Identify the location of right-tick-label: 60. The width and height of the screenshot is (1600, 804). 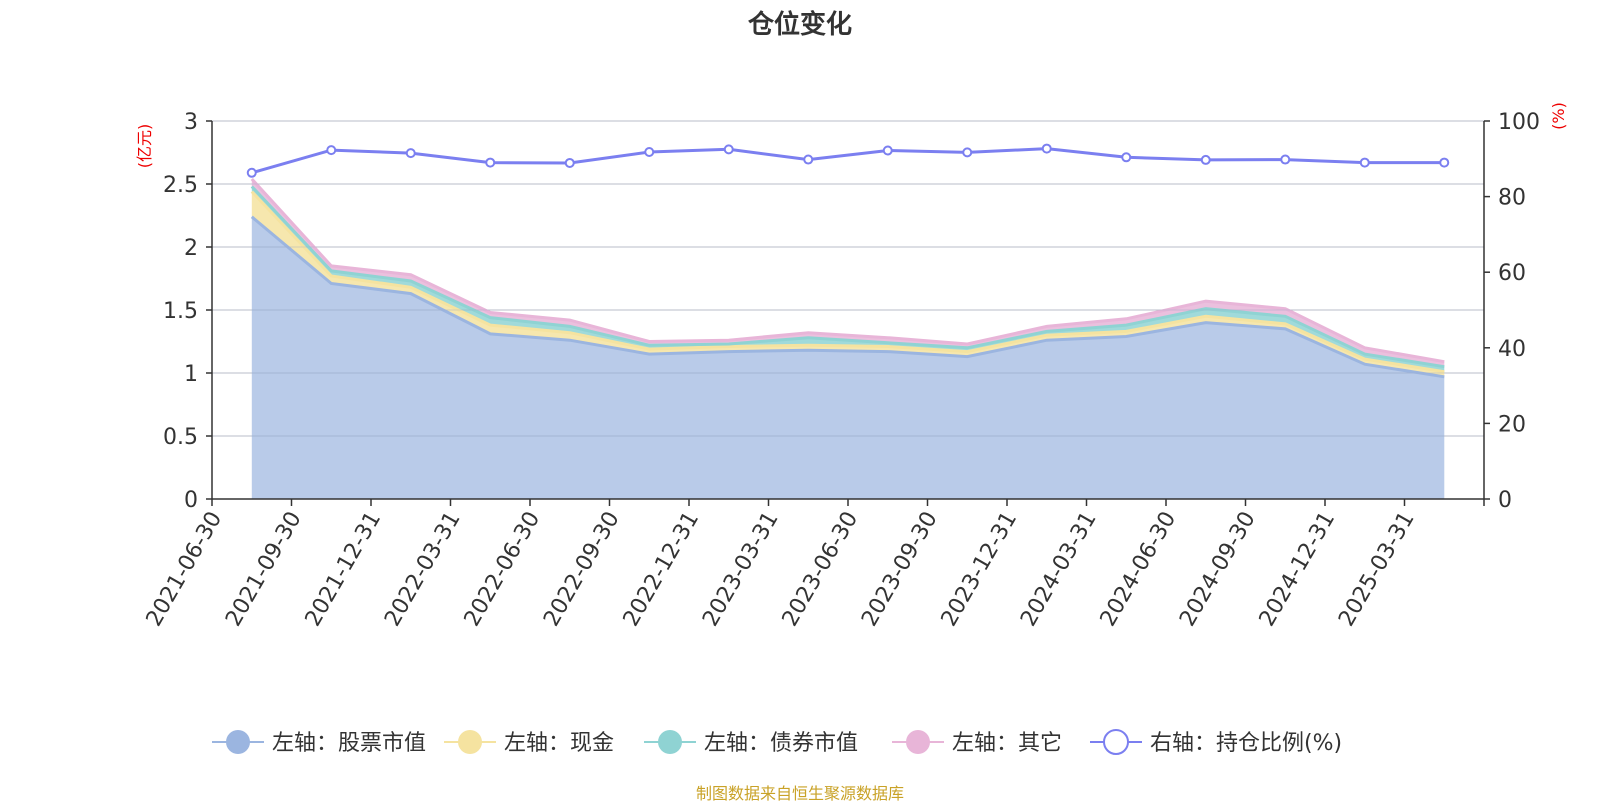
(1512, 273).